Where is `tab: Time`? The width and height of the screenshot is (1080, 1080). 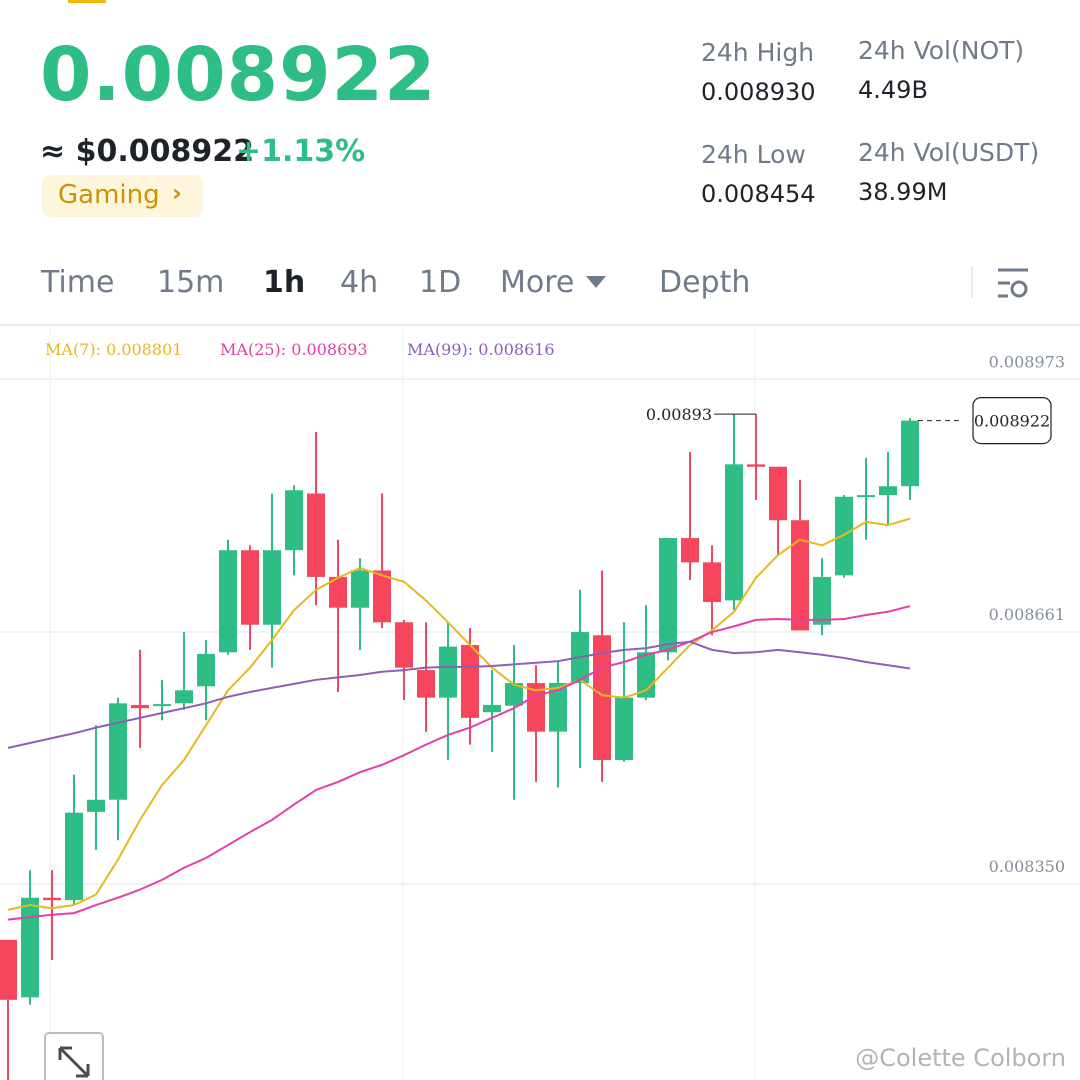
tab: Time is located at coordinates (78, 282).